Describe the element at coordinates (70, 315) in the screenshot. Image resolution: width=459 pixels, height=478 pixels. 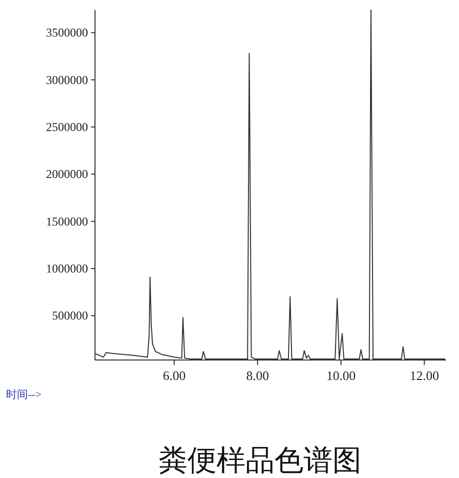
I see `y-tick-label: 500000` at that location.